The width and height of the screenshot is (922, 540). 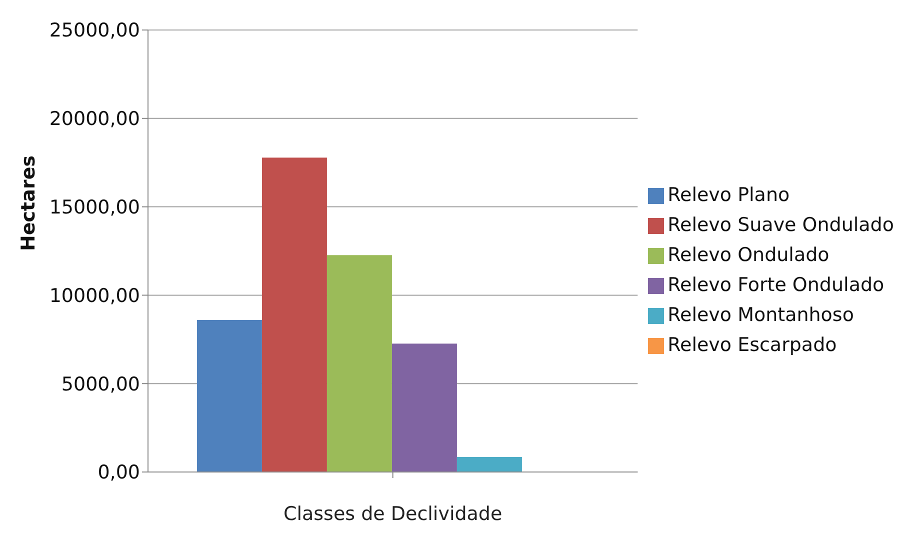 What do you see at coordinates (776, 285) in the screenshot?
I see `legend-label: Relevo Forte Ondulado` at bounding box center [776, 285].